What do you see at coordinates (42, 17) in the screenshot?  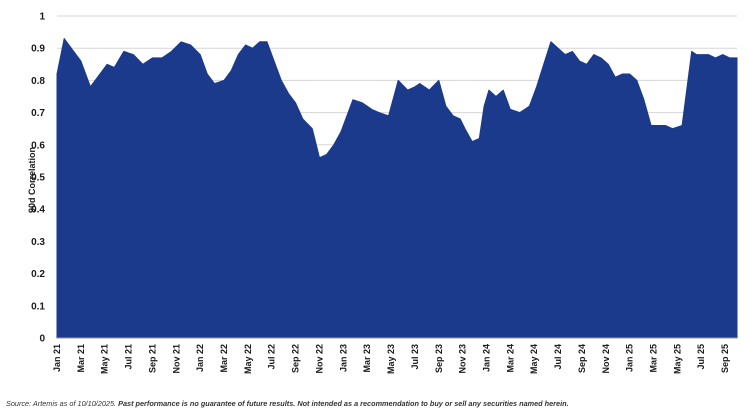 I see `y-tick-label: 1` at bounding box center [42, 17].